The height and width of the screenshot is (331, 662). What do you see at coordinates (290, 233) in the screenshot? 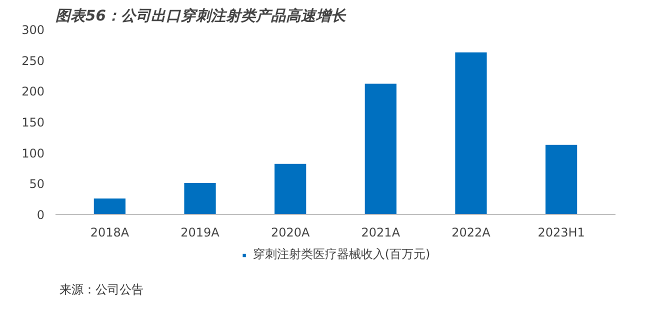
I see `x-tick-label: 2020A` at bounding box center [290, 233].